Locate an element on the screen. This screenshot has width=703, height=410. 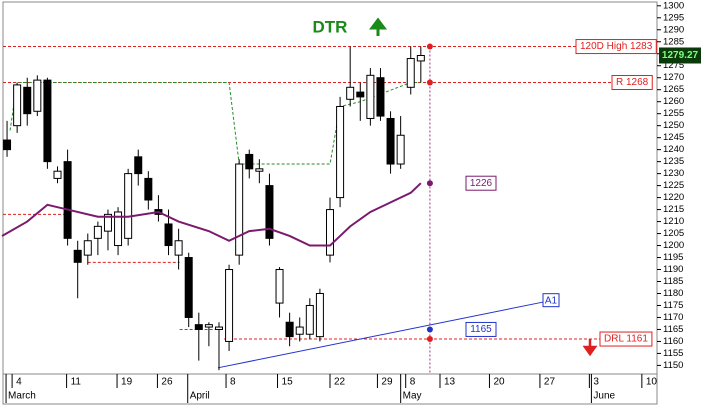
up-arrow is located at coordinates (378, 26).